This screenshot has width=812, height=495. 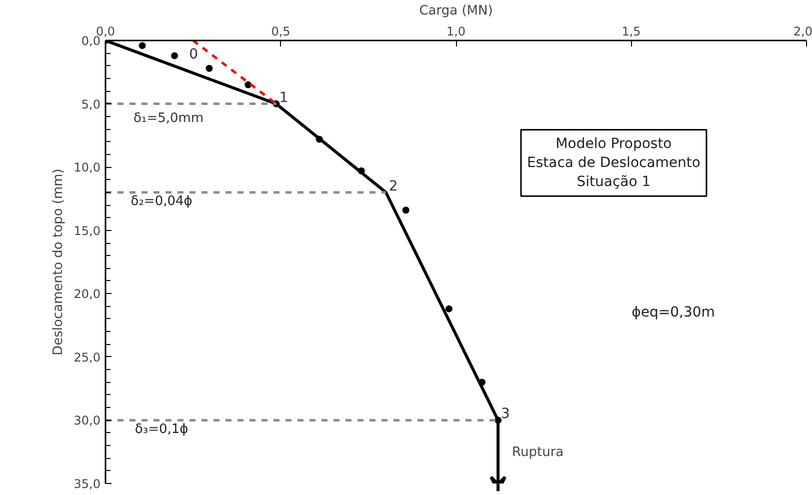 I want to click on y-tick-label: 15,0, so click(x=87, y=231).